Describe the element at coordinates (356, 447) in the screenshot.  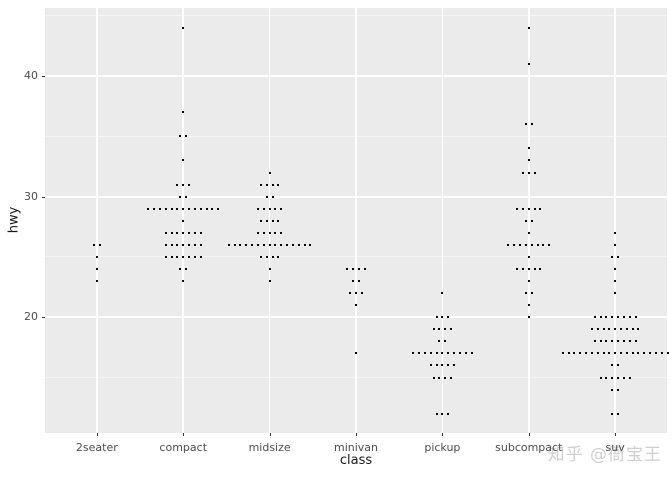
I see `x-tick-label-minivan: minivan` at that location.